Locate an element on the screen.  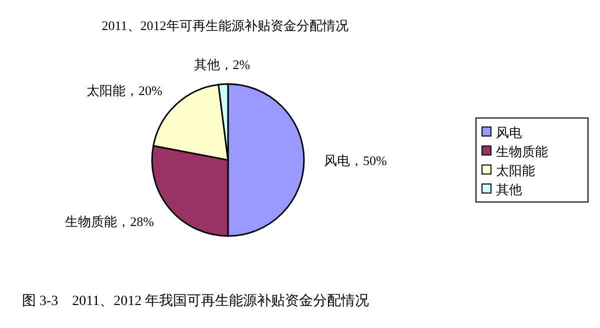
caption: 图 3-3 2011、2012 年我国可再生能源补贴资金分配情况 is located at coordinates (196, 301).